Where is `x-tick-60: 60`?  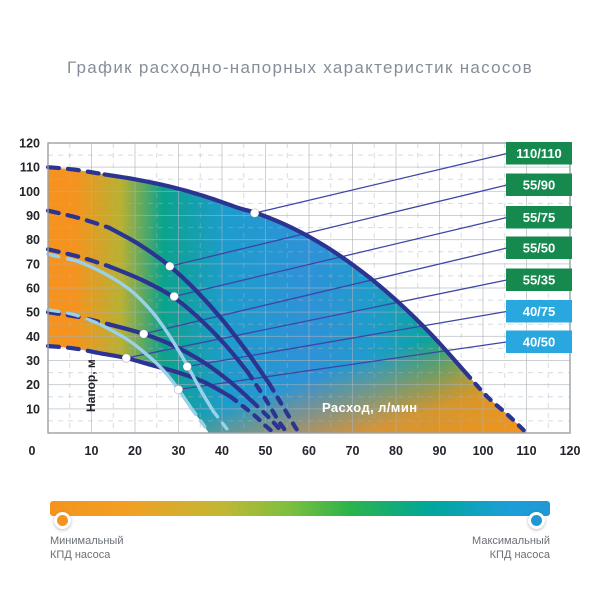
x-tick-60: 60 is located at coordinates (309, 451).